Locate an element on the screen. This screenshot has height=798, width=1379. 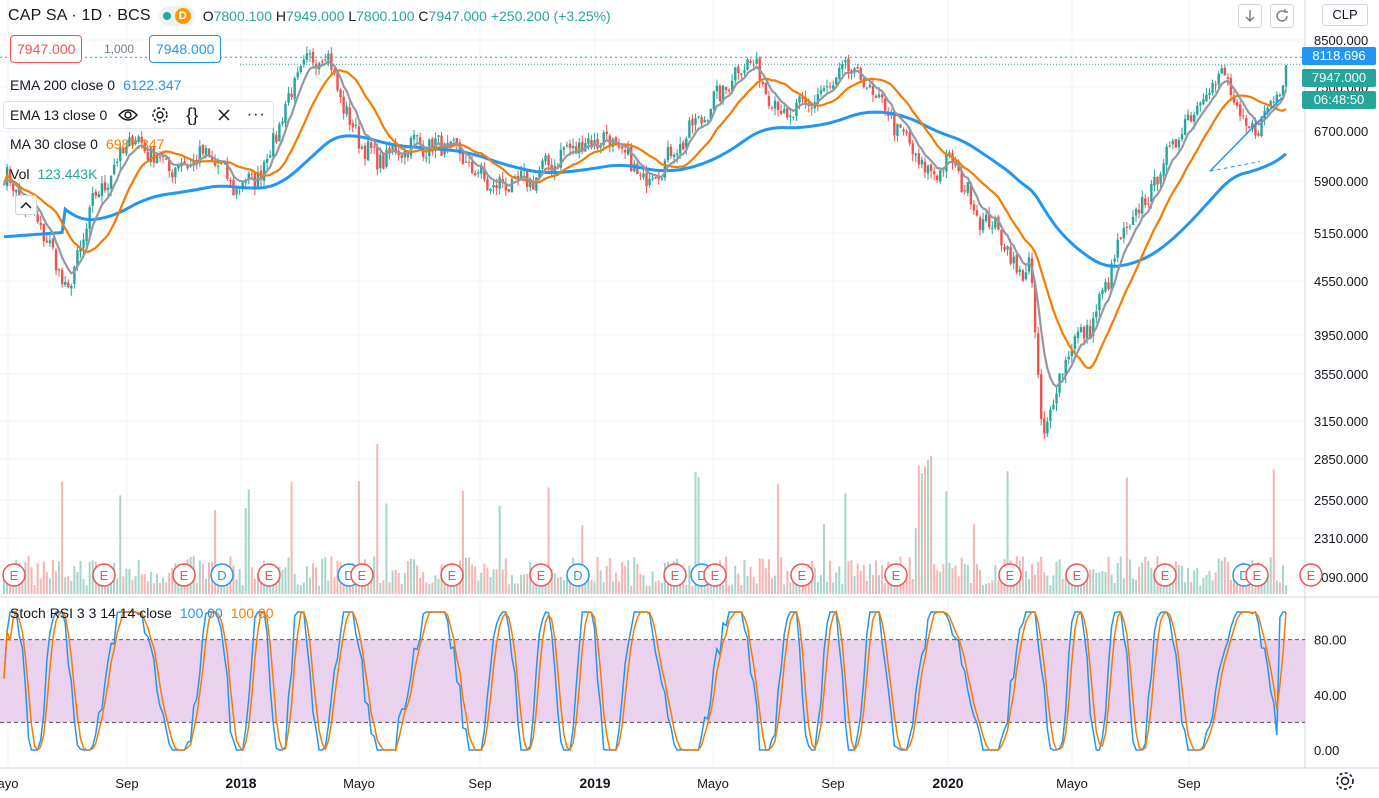
legend-stoch-rsi: Stoch RSI 3 3 14 14 close 100.00 100.00 is located at coordinates (142, 613).